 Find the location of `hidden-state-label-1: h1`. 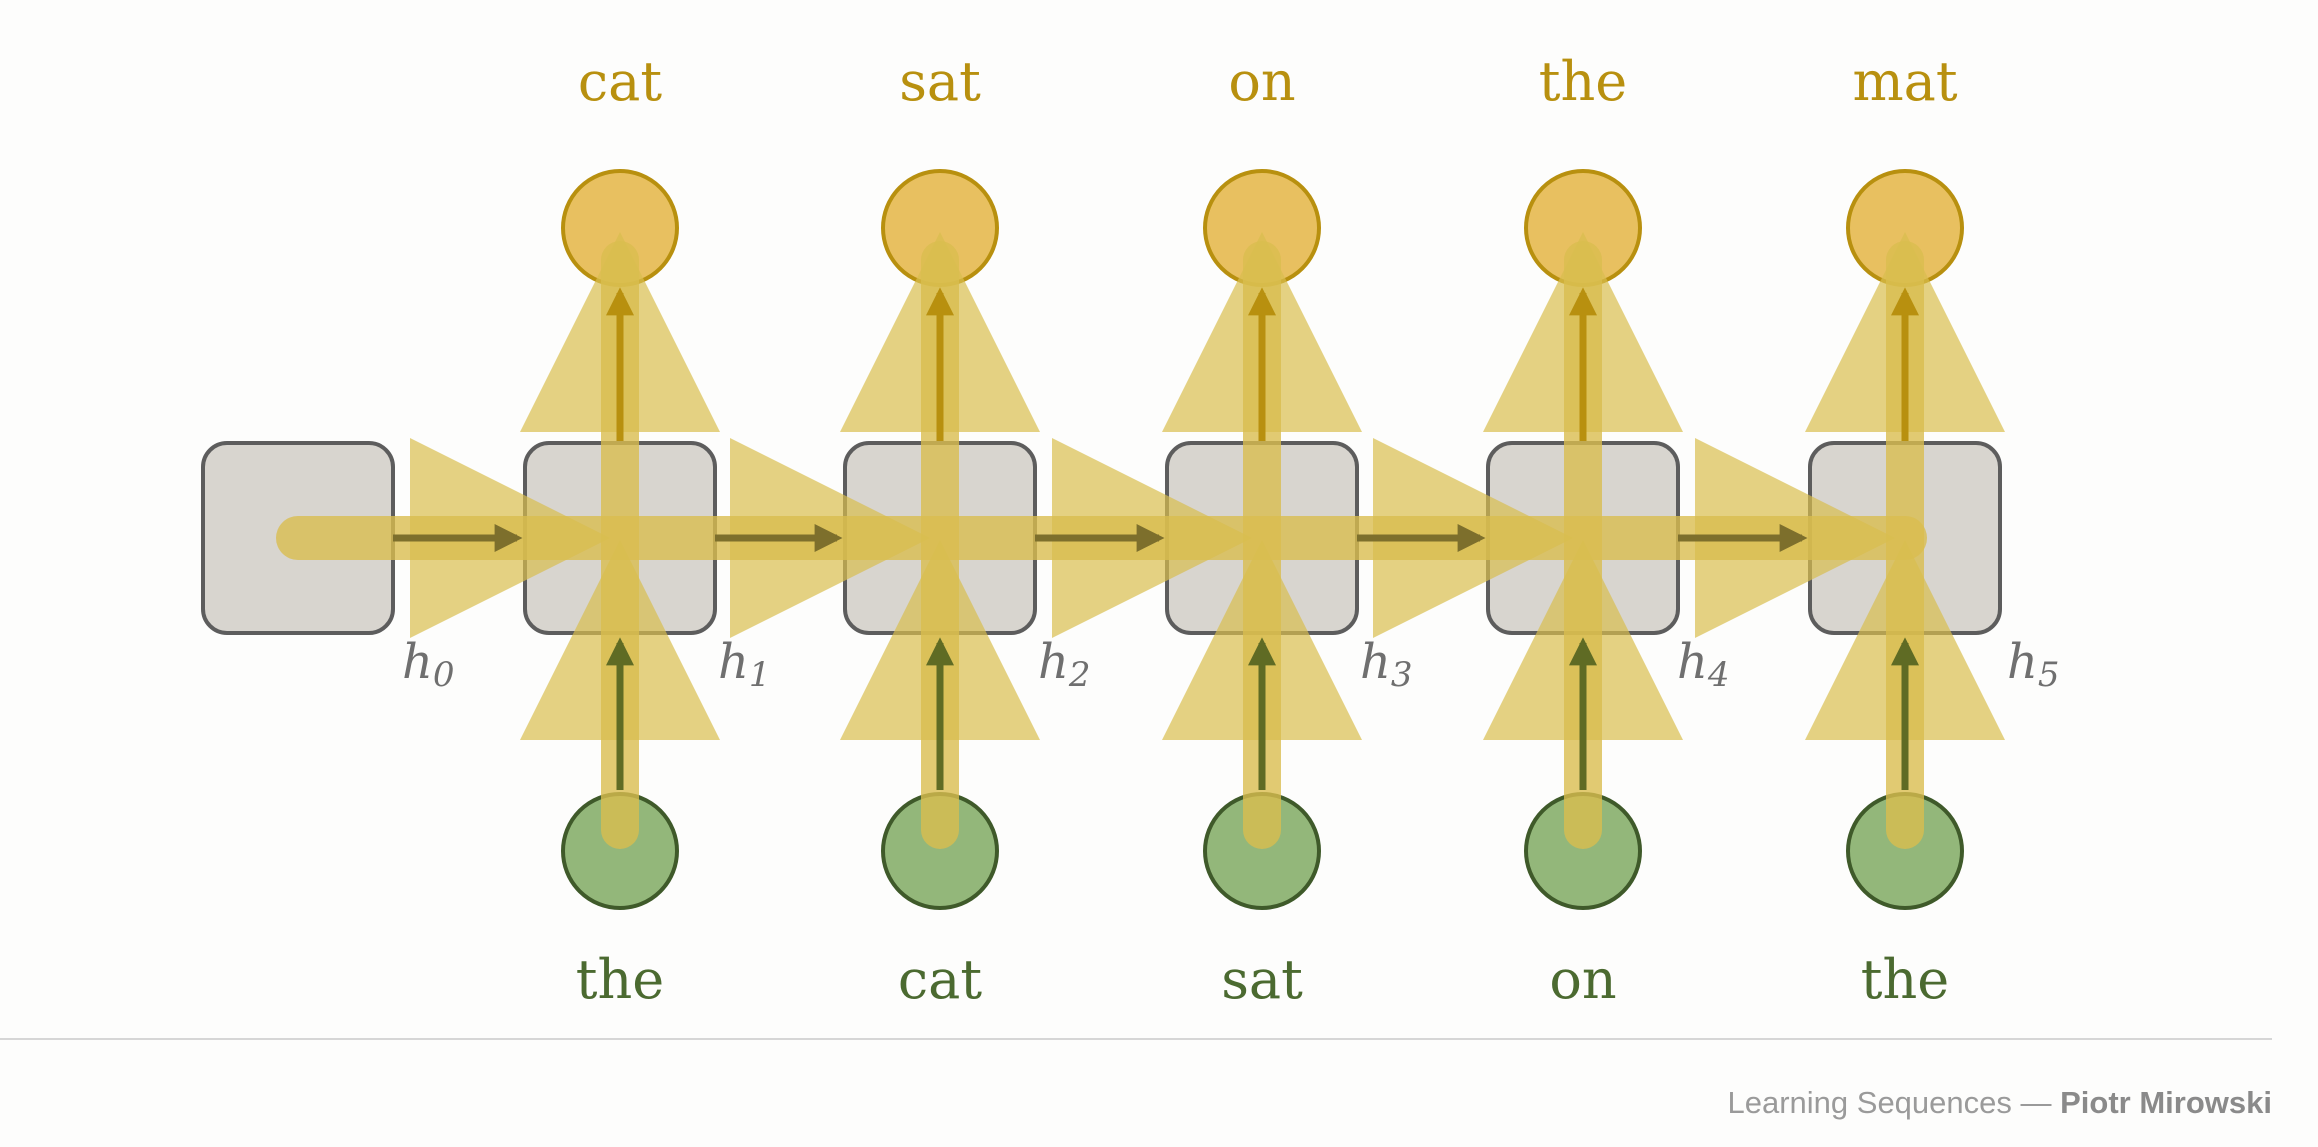

hidden-state-label-1: h1 is located at coordinates (744, 664).